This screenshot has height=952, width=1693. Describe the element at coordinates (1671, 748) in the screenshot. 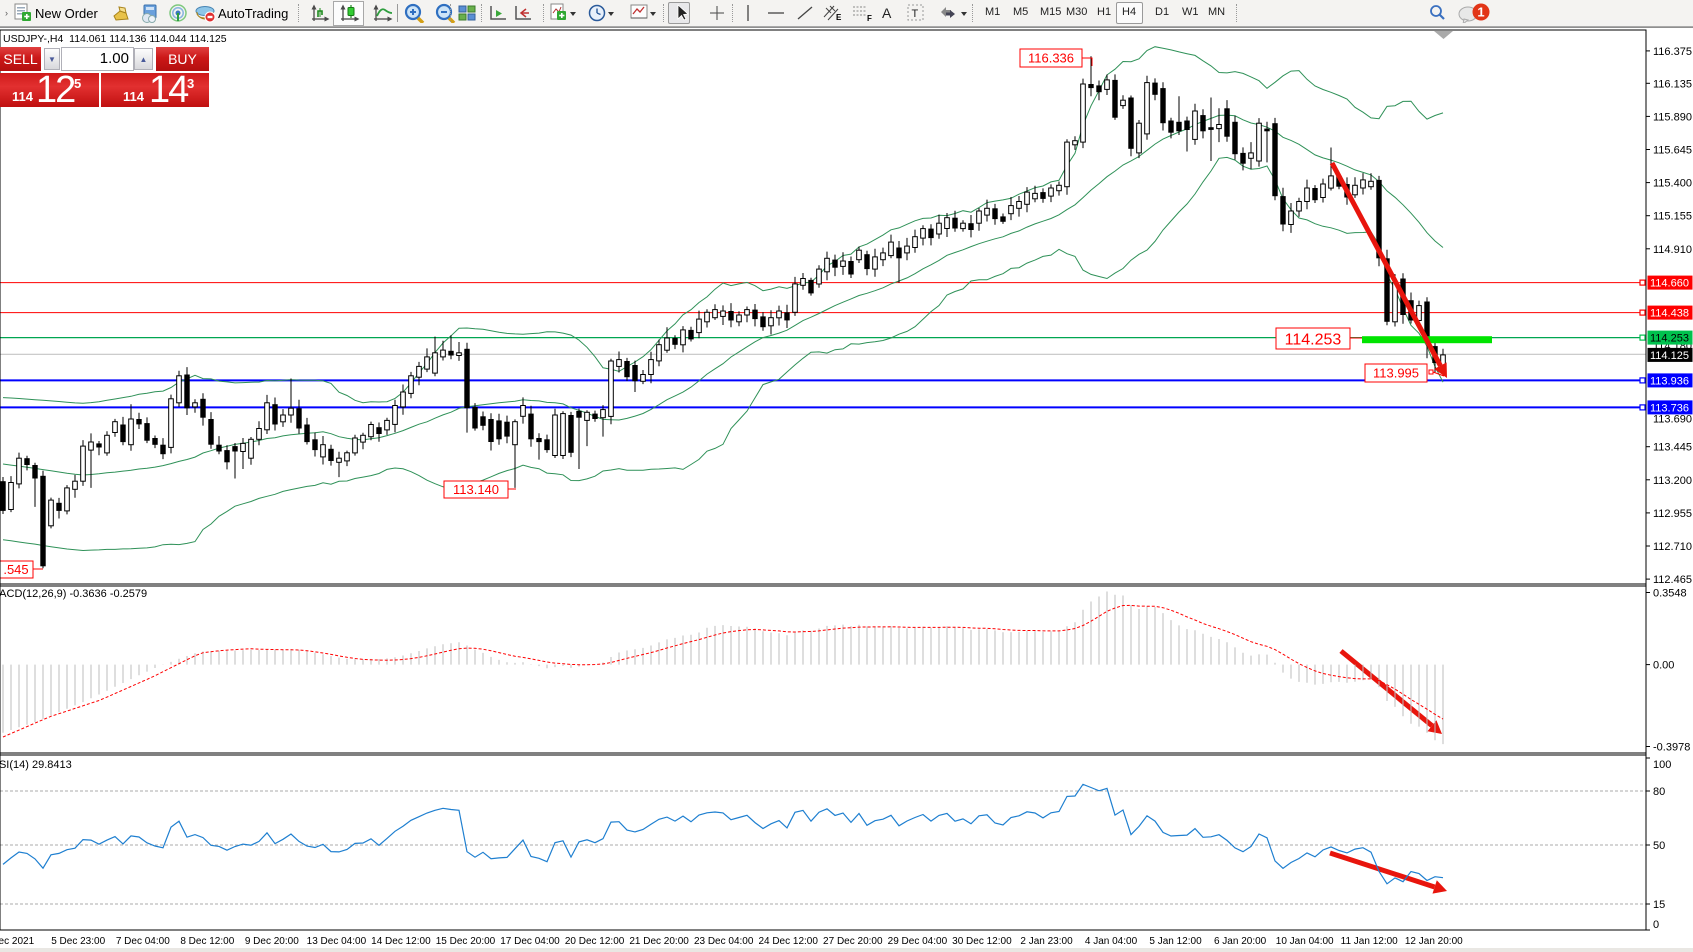

I see `svg-text: -0.3978` at that location.